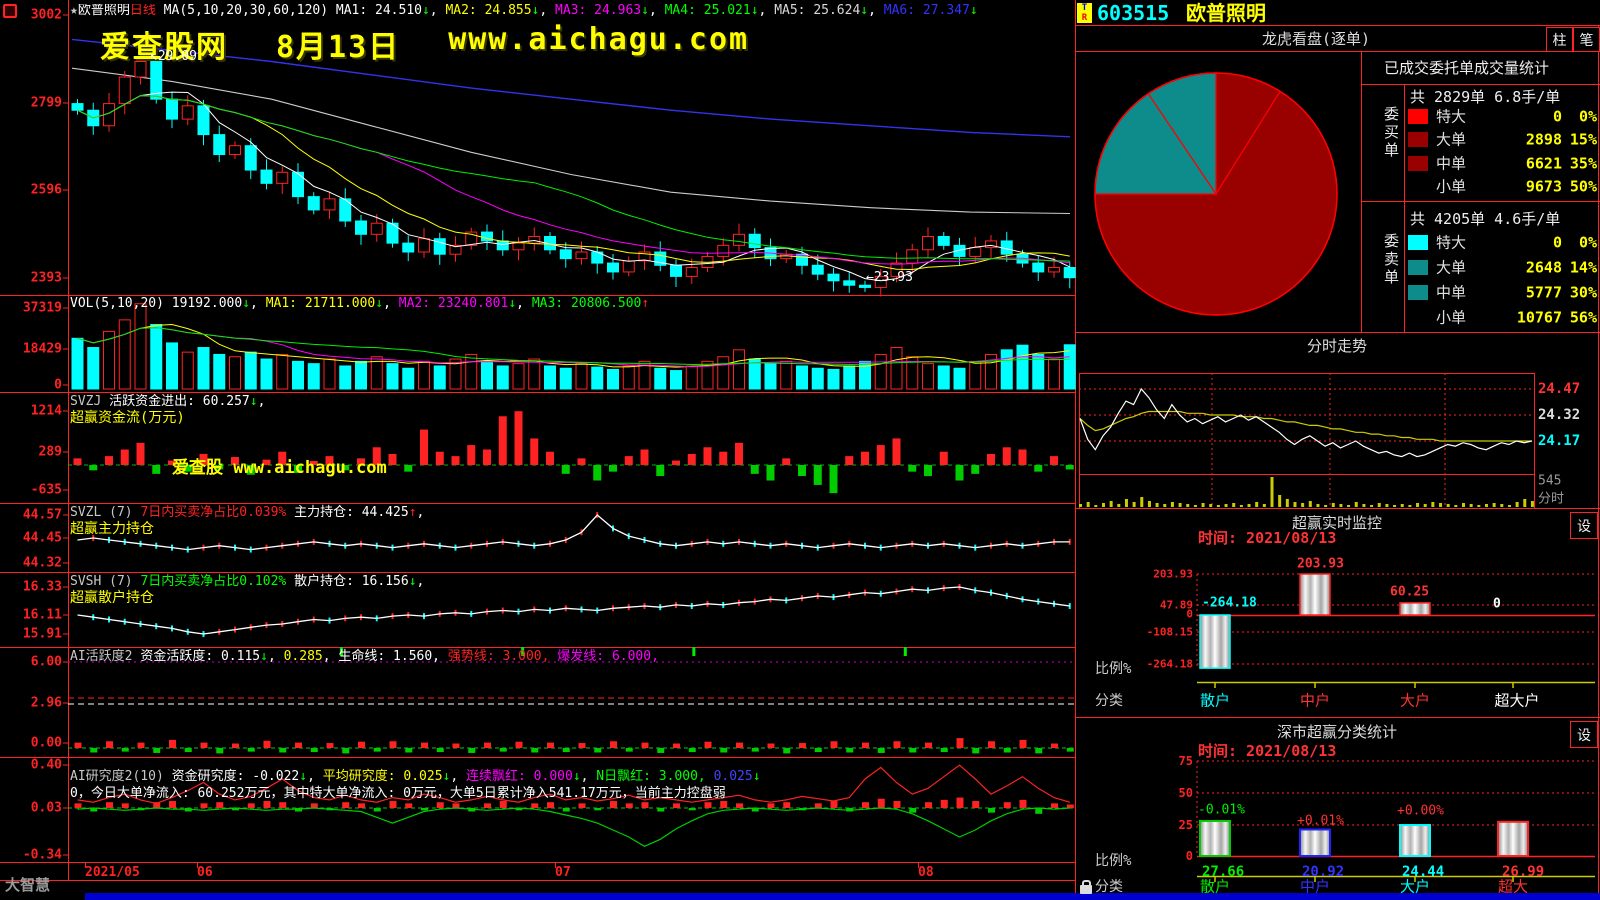 The height and width of the screenshot is (900, 1600). I want to click on y-axis-label: 2.96, so click(46, 703).